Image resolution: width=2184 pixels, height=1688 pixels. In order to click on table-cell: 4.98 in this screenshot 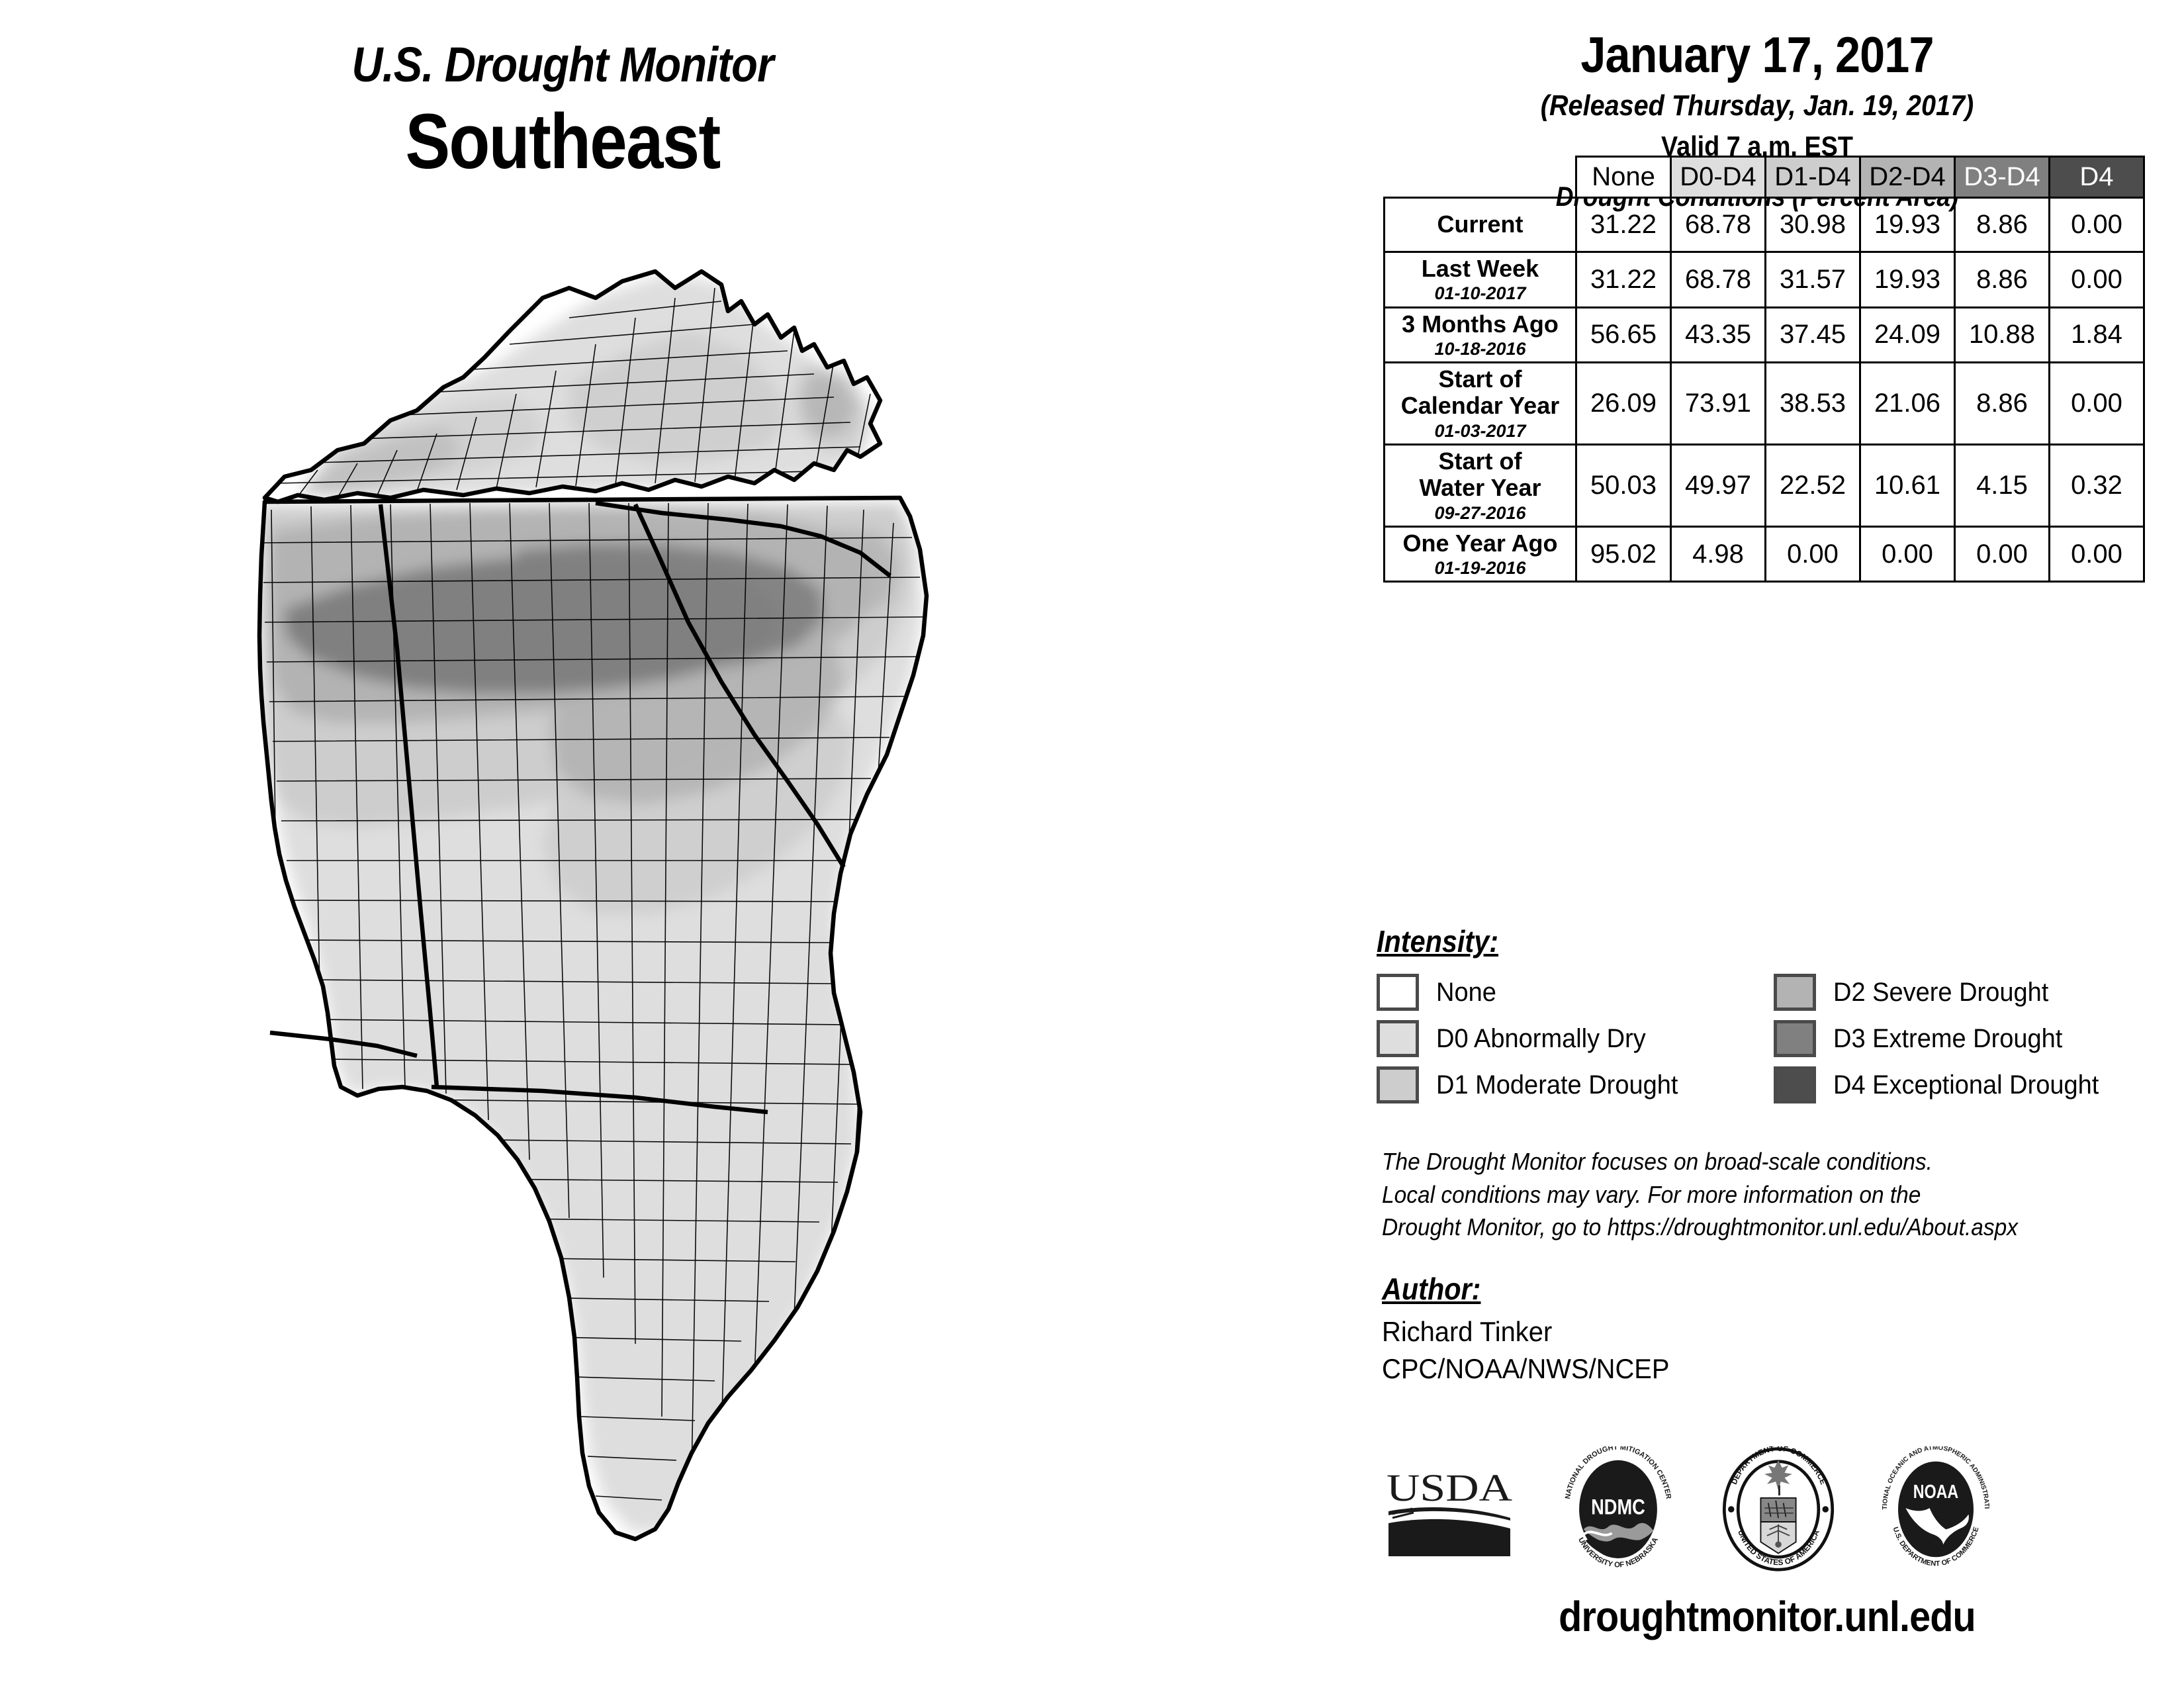, I will do `click(1718, 554)`.